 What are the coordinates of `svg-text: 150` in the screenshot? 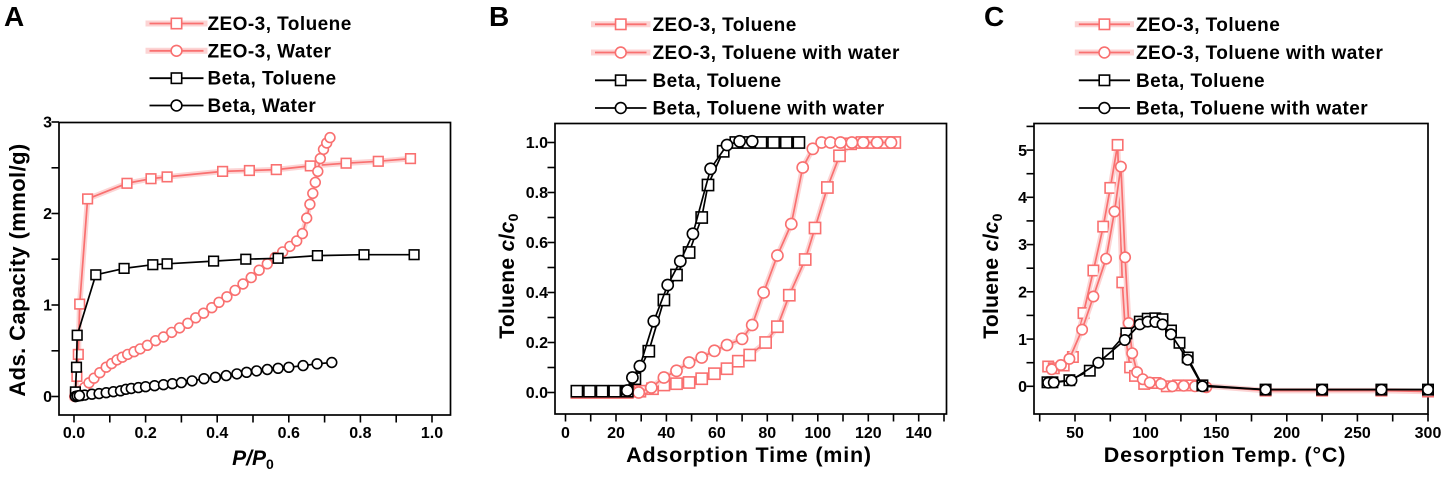 It's located at (1216, 433).